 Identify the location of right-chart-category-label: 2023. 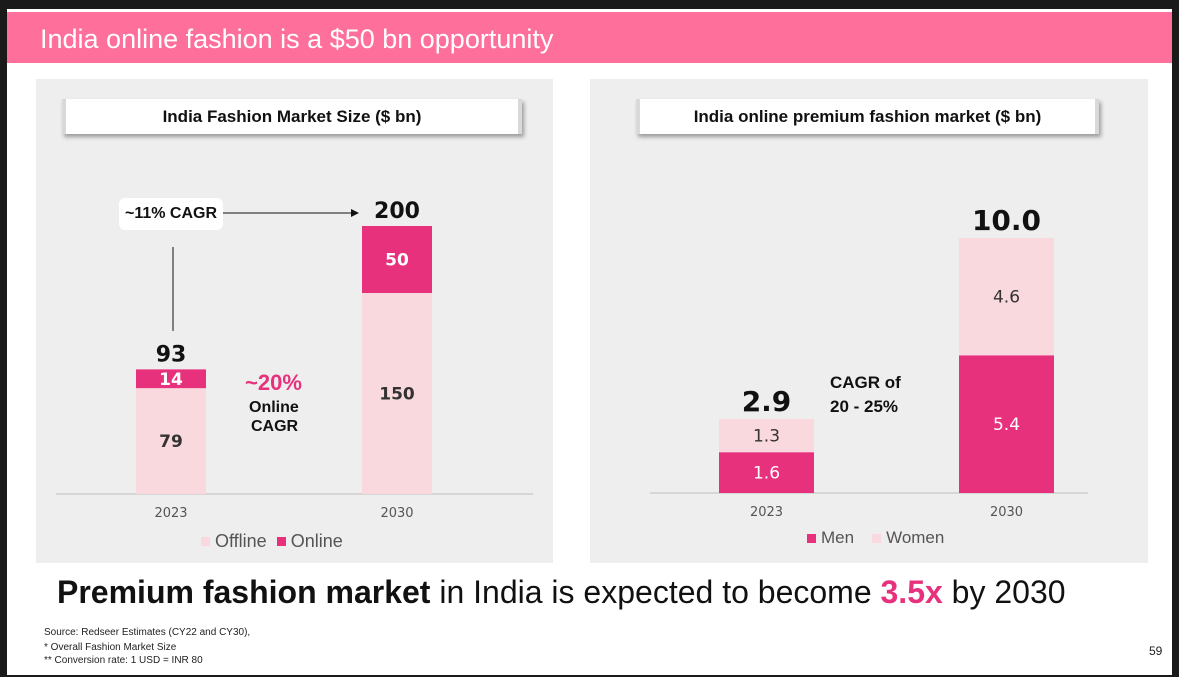
(766, 512).